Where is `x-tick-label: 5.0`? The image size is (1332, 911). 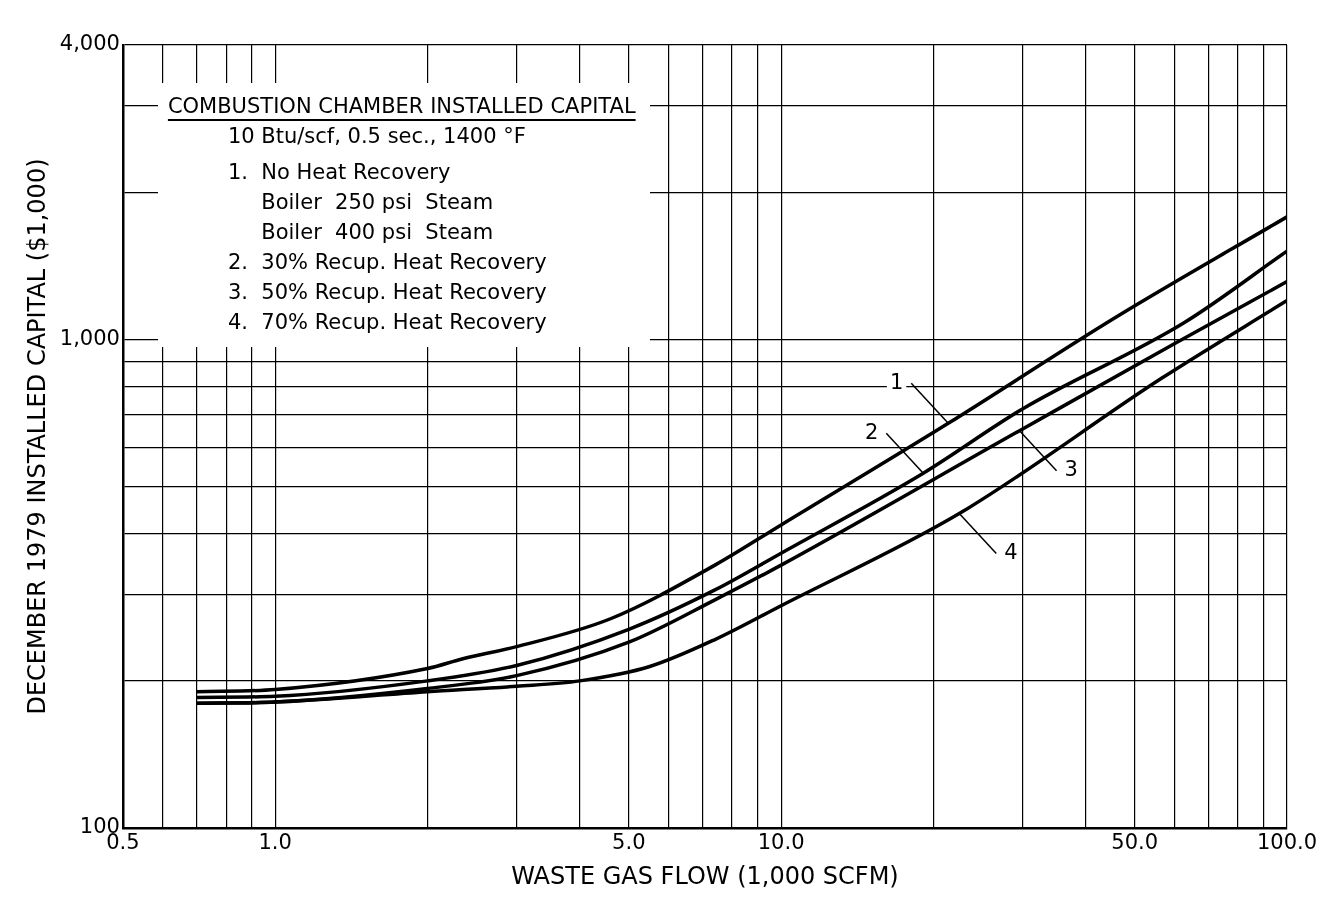
x-tick-label: 5.0 is located at coordinates (629, 842).